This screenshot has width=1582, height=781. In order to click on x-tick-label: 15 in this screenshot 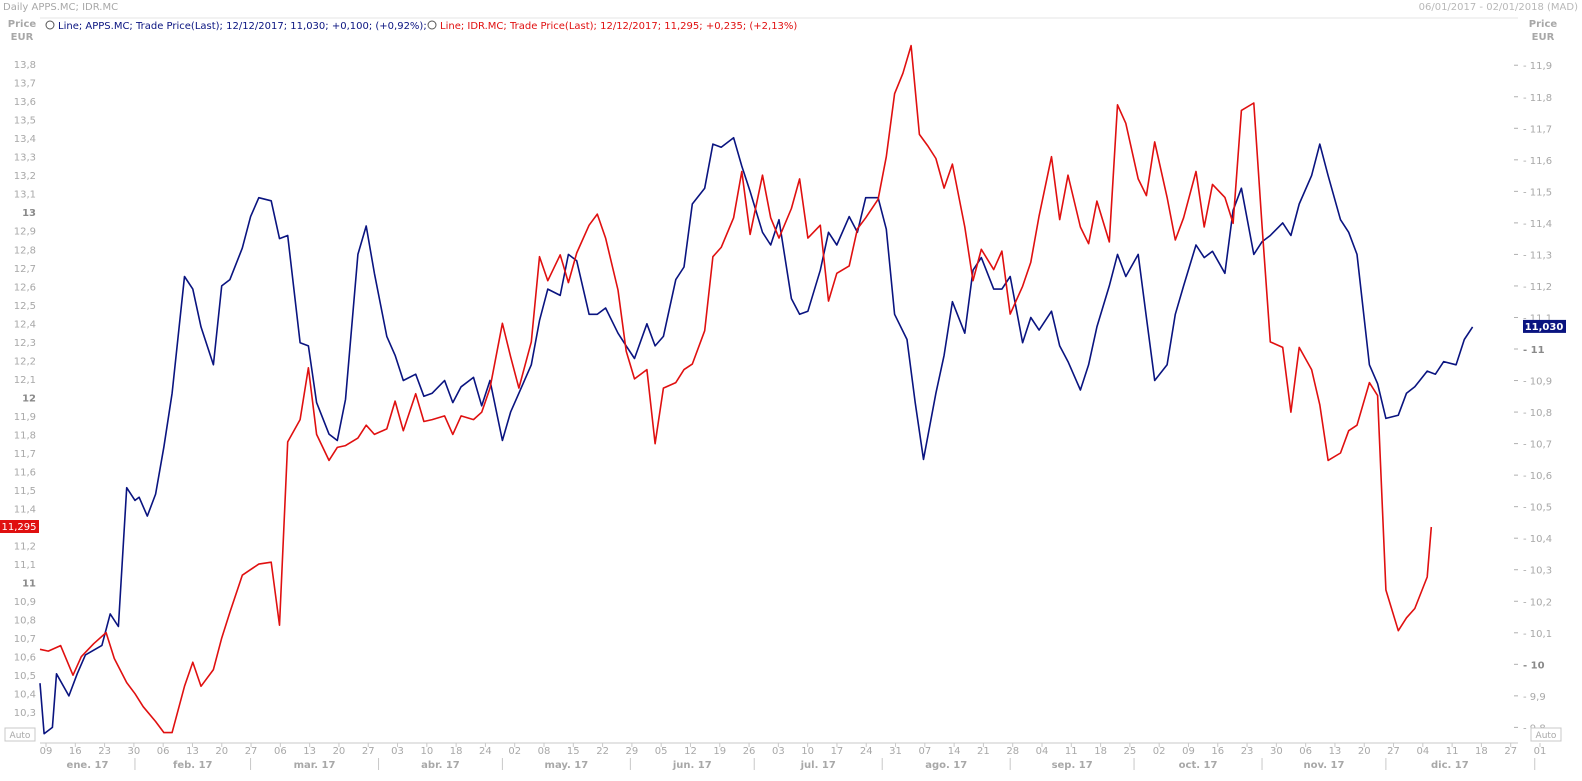, I will do `click(573, 751)`.